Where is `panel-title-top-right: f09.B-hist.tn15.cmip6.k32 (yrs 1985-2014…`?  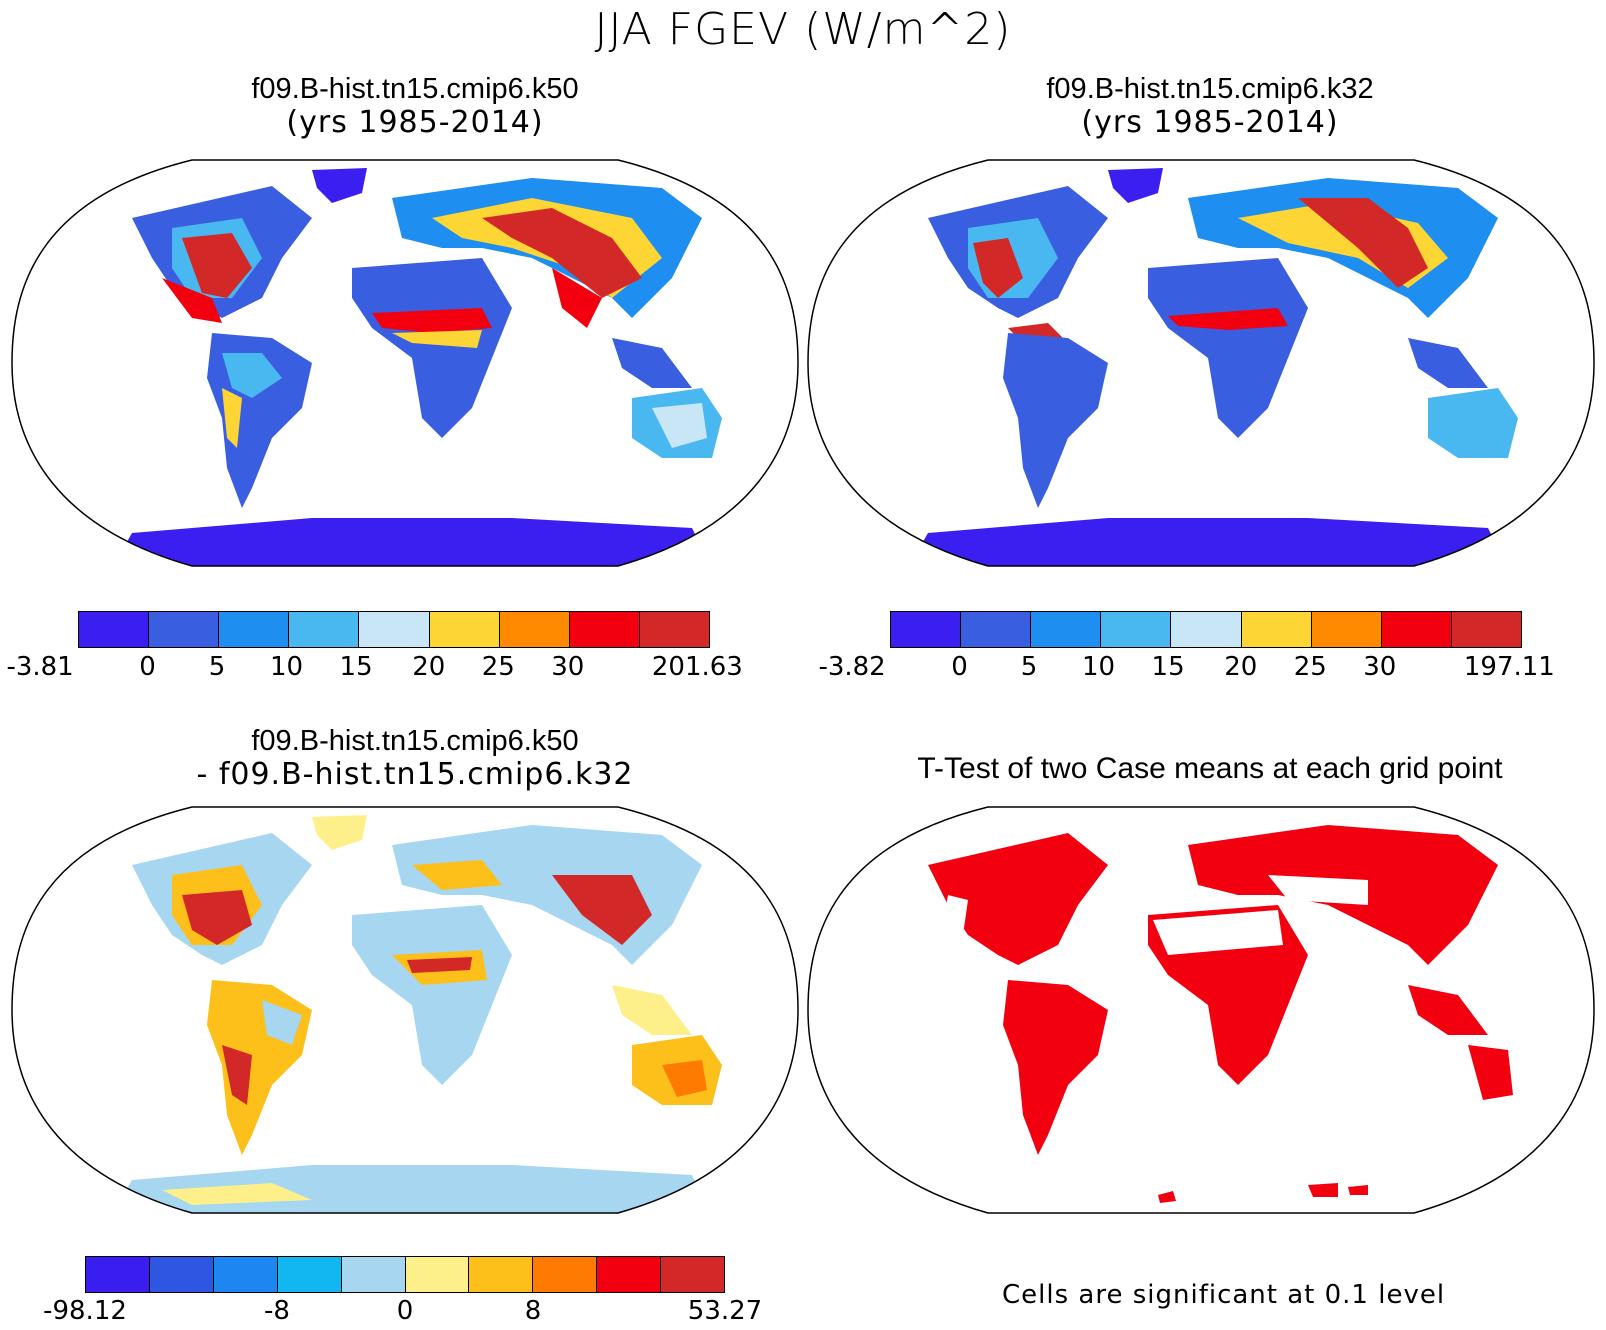 panel-title-top-right: f09.B-hist.tn15.cmip6.k32 (yrs 1985-2014… is located at coordinates (1210, 106).